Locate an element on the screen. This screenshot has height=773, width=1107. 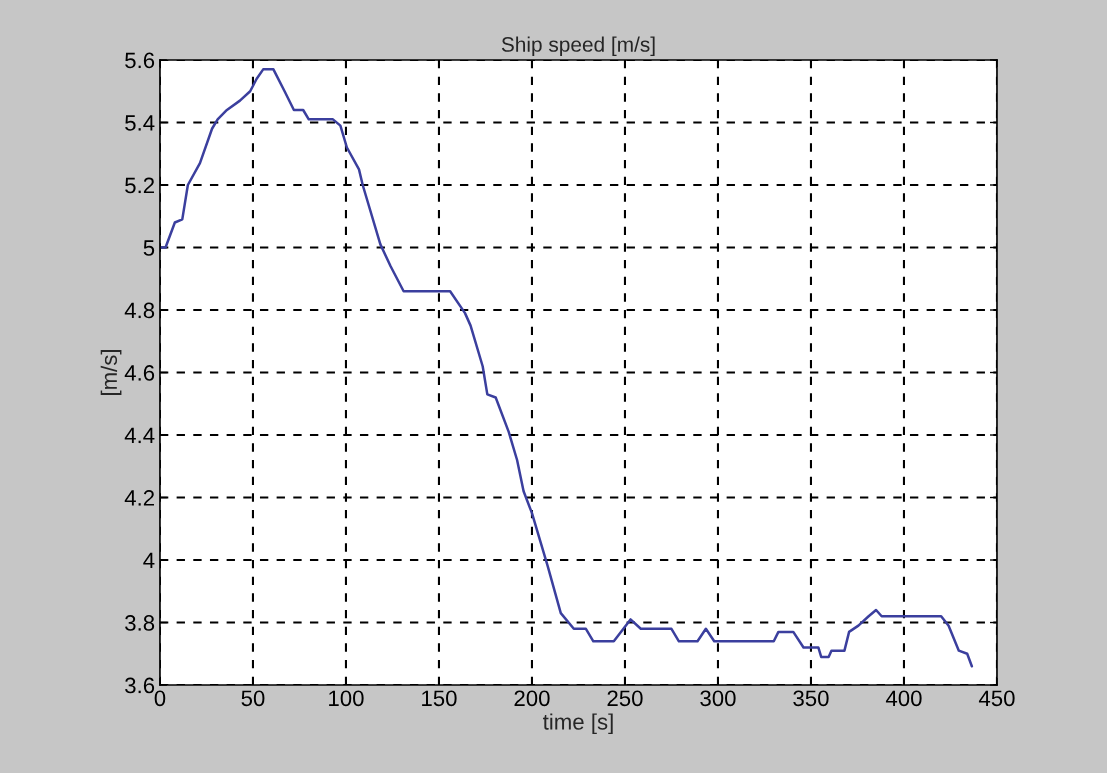
x-tick-label: 400 is located at coordinates (903, 698).